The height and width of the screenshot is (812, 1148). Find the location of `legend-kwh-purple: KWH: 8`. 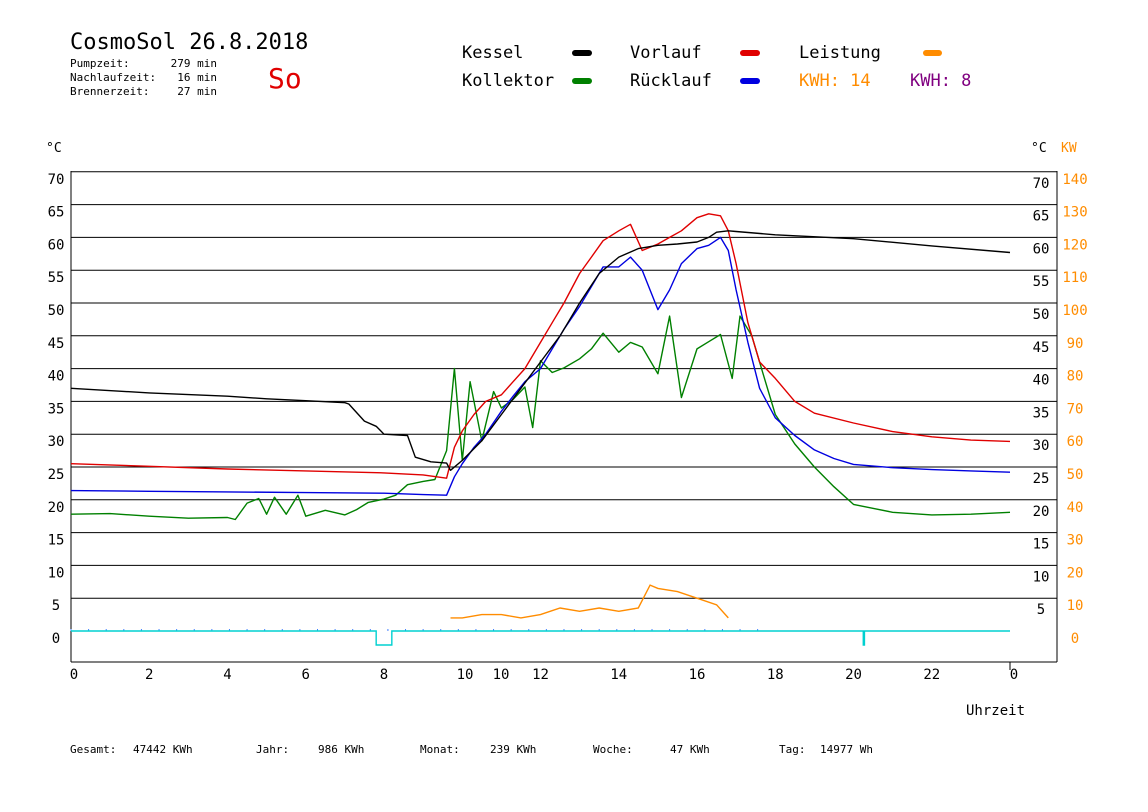

legend-kwh-purple: KWH: 8 is located at coordinates (940, 81).